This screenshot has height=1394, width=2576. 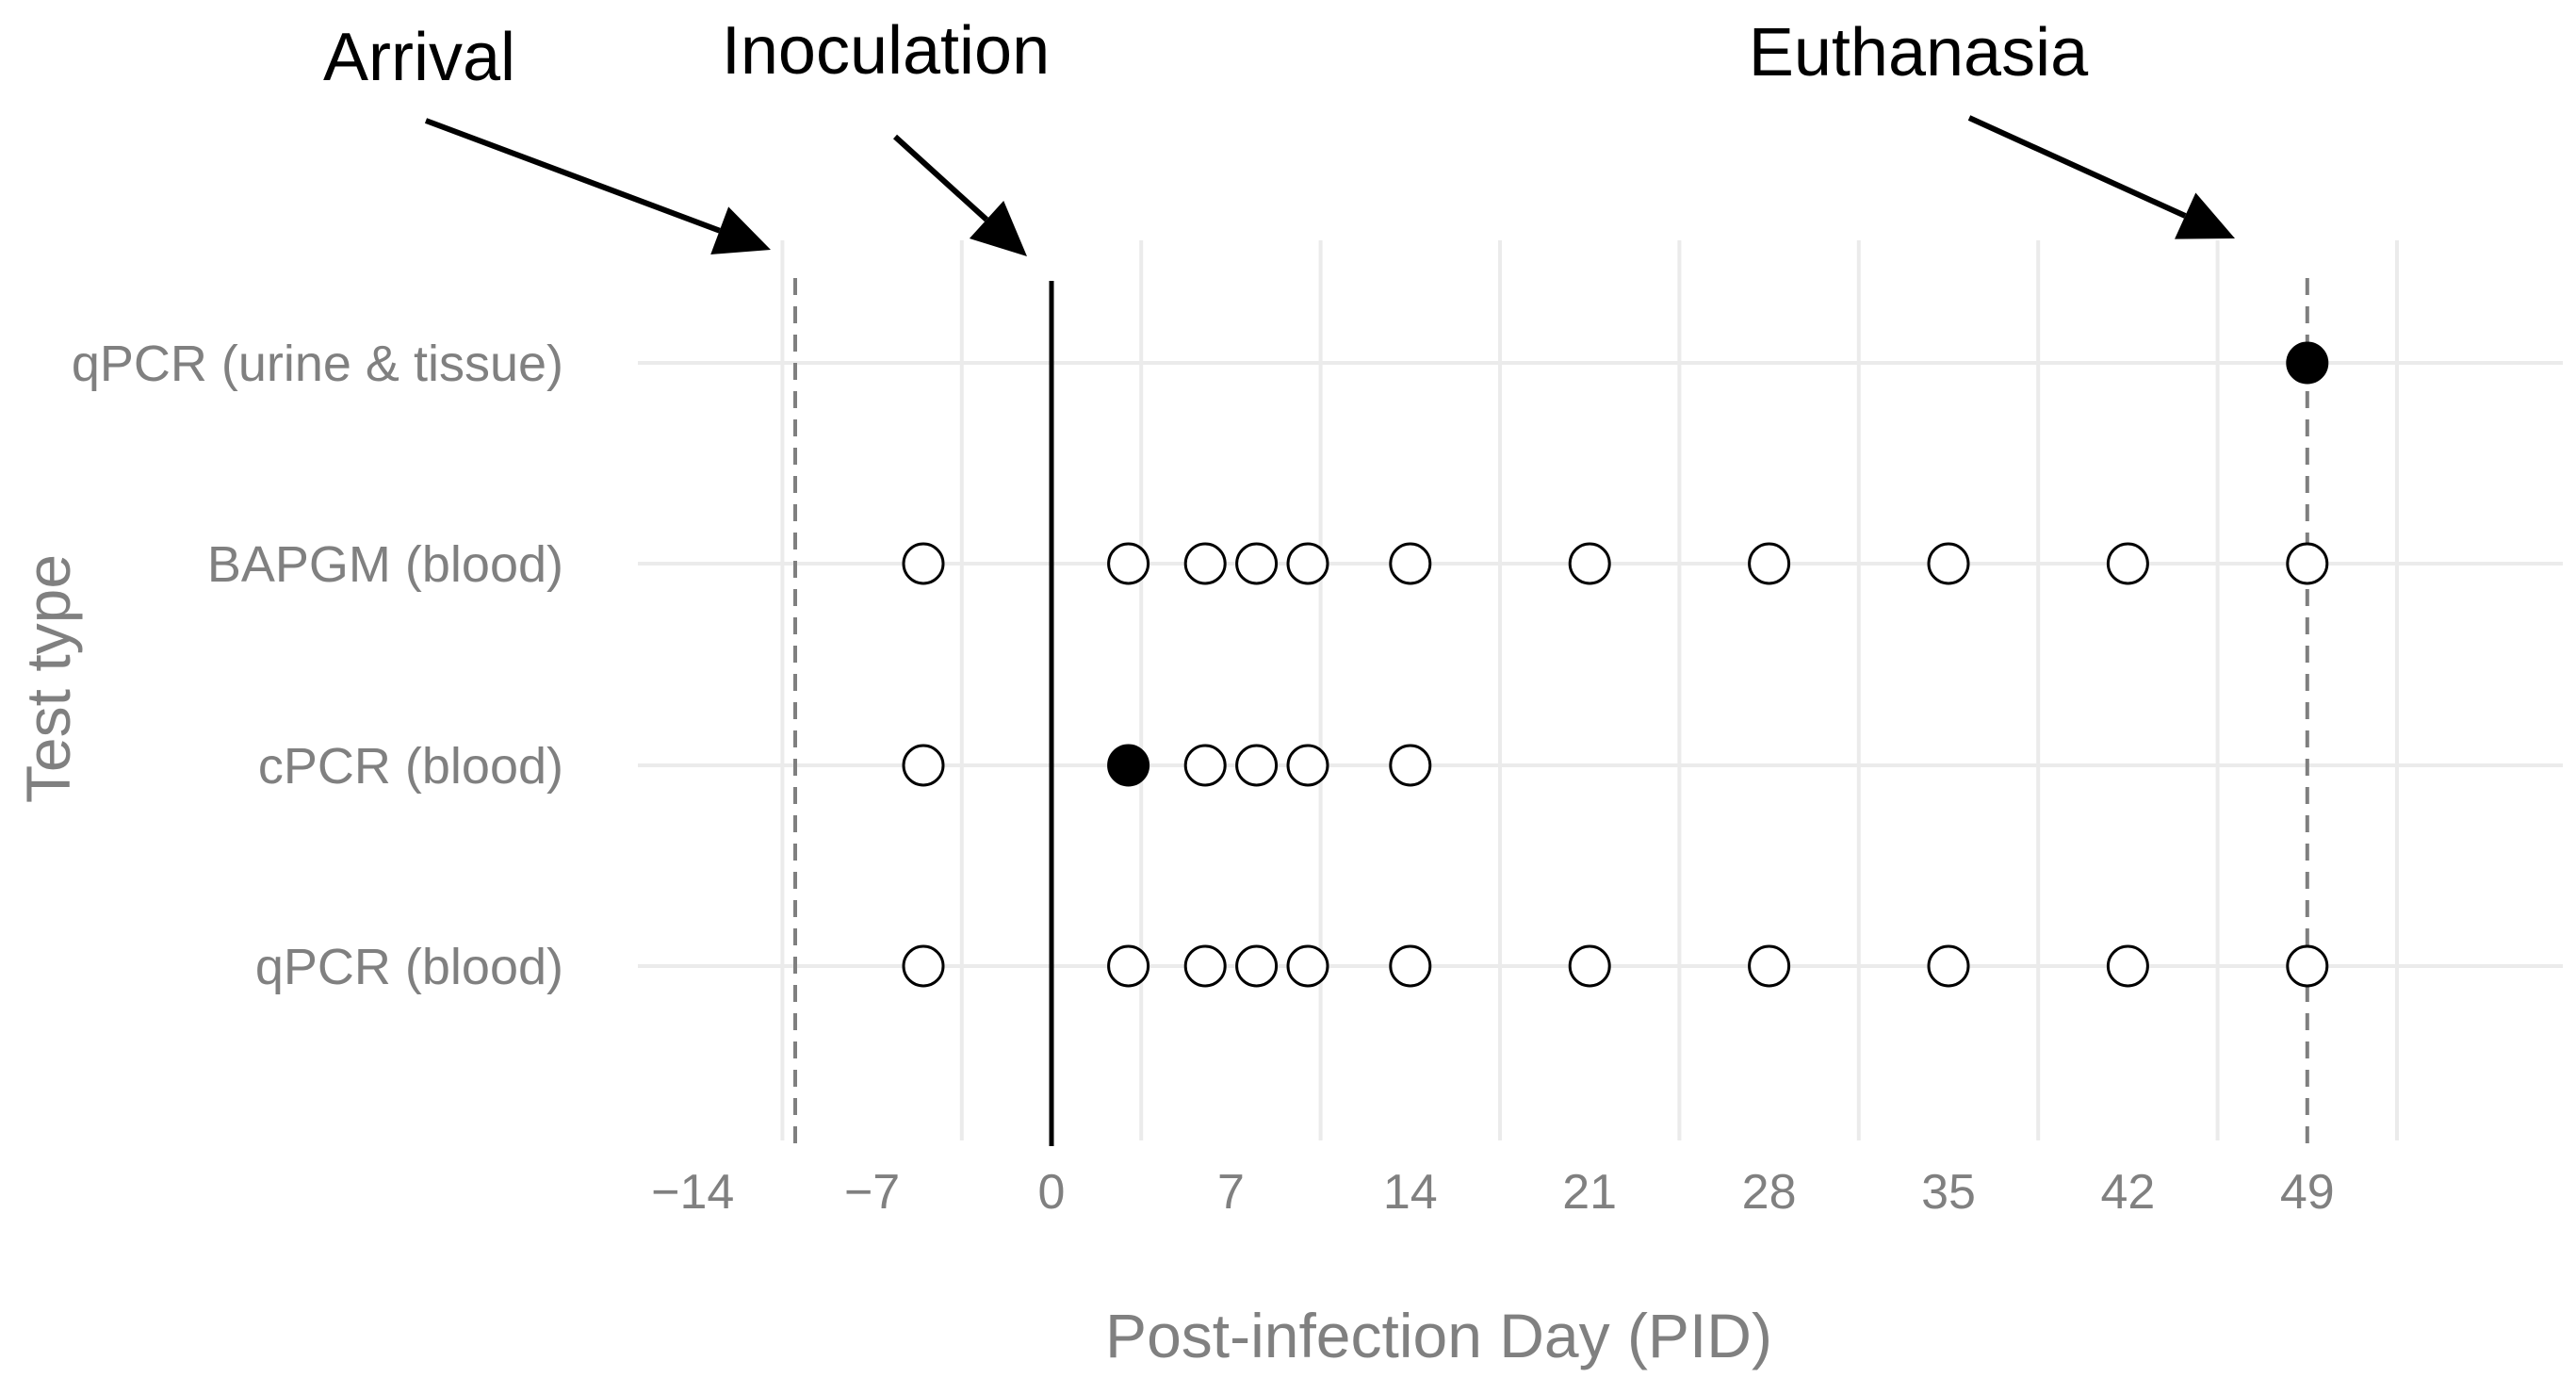 I want to click on x-tick-0: 0, so click(x=1052, y=1192).